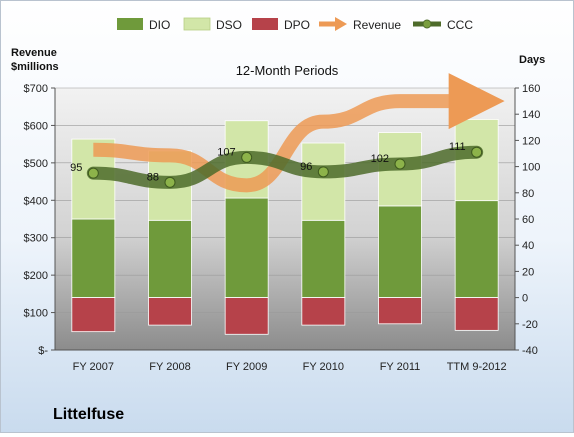  What do you see at coordinates (443, 25) in the screenshot?
I see `legend-item-ccc: CCC` at bounding box center [443, 25].